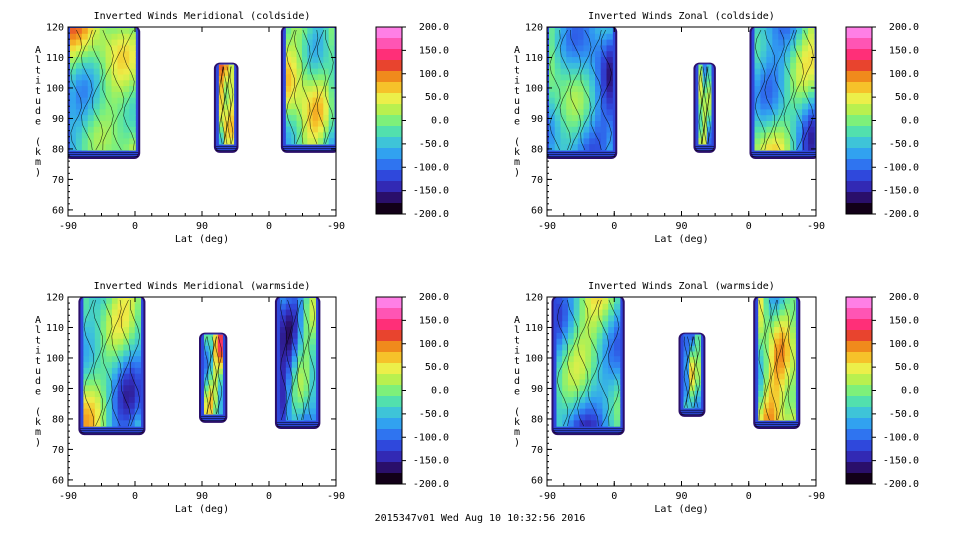 The image size is (960, 540). Describe the element at coordinates (534, 298) in the screenshot. I see `y-tick-label: 120` at that location.